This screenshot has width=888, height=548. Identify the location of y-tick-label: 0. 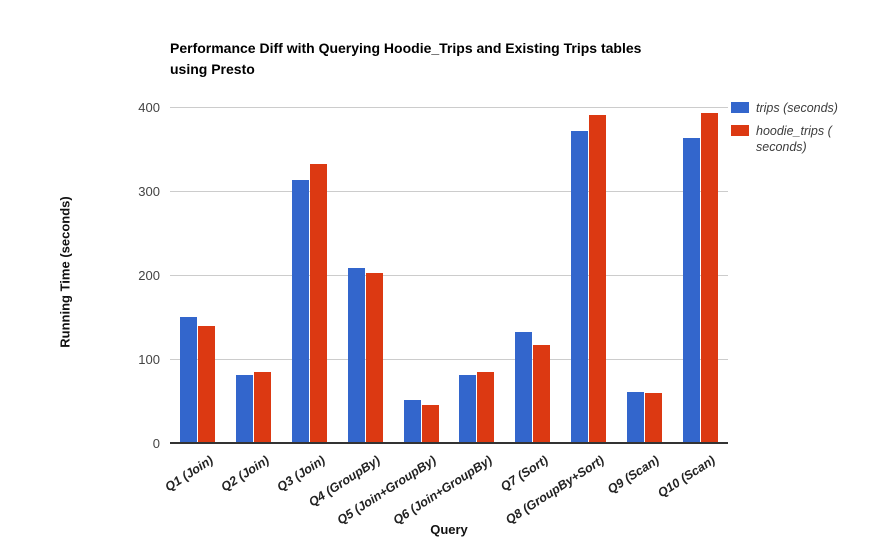
(156, 443).